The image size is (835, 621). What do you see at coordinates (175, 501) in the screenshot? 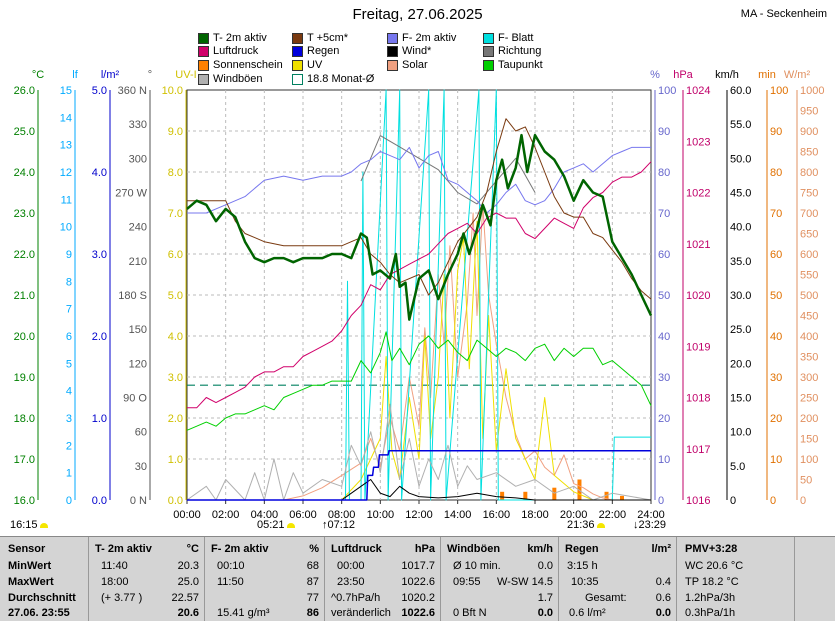
I see `y-tick-label: 0.0` at bounding box center [175, 501].